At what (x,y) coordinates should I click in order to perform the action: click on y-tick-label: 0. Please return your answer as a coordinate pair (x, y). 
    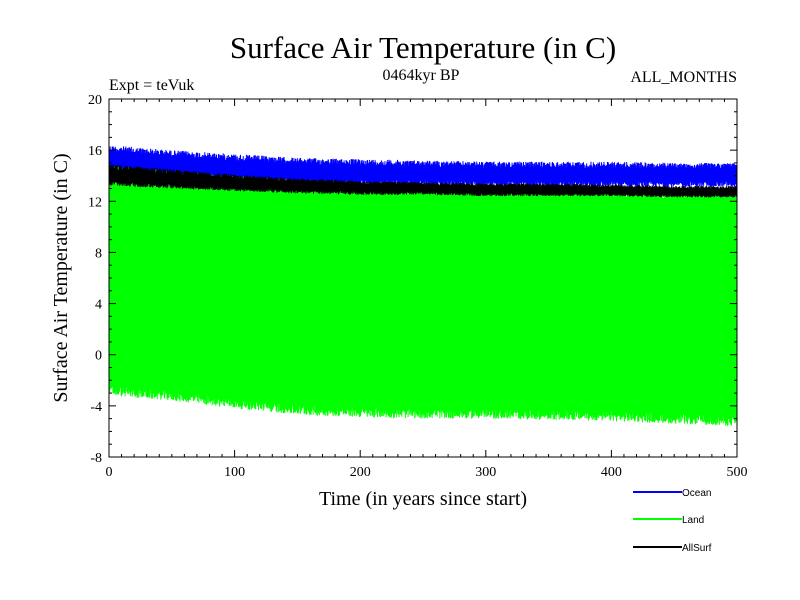
    Looking at the image, I should click on (98, 356).